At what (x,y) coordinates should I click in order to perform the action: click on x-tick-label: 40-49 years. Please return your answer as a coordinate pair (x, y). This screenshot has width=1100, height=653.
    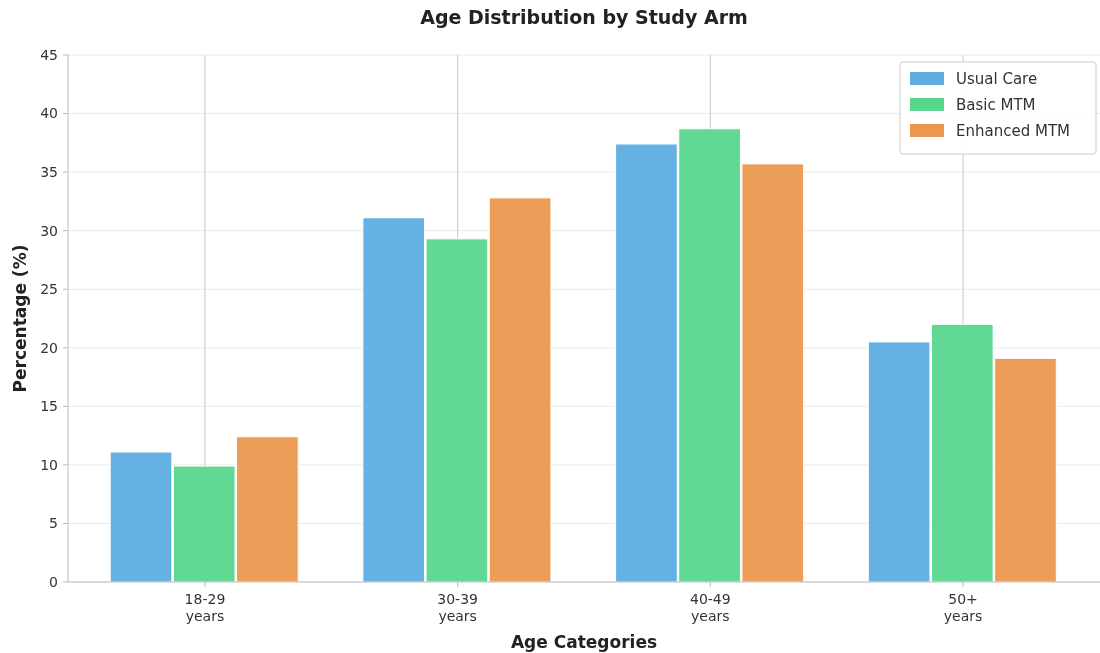
    Looking at the image, I should click on (710, 607).